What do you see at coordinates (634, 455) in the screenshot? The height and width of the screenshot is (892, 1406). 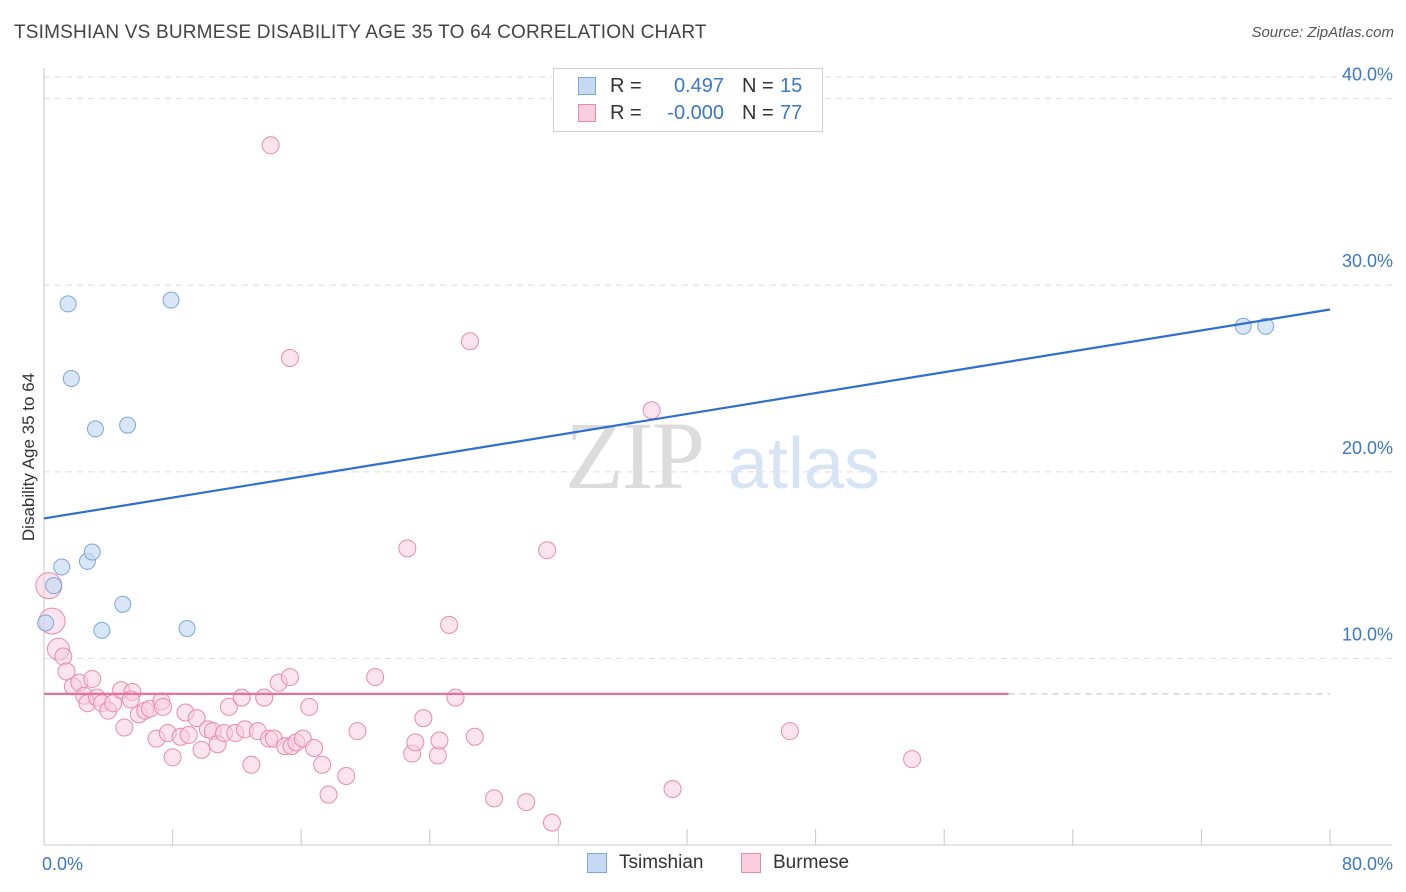 I see `watermark-zip: ZIP` at bounding box center [634, 455].